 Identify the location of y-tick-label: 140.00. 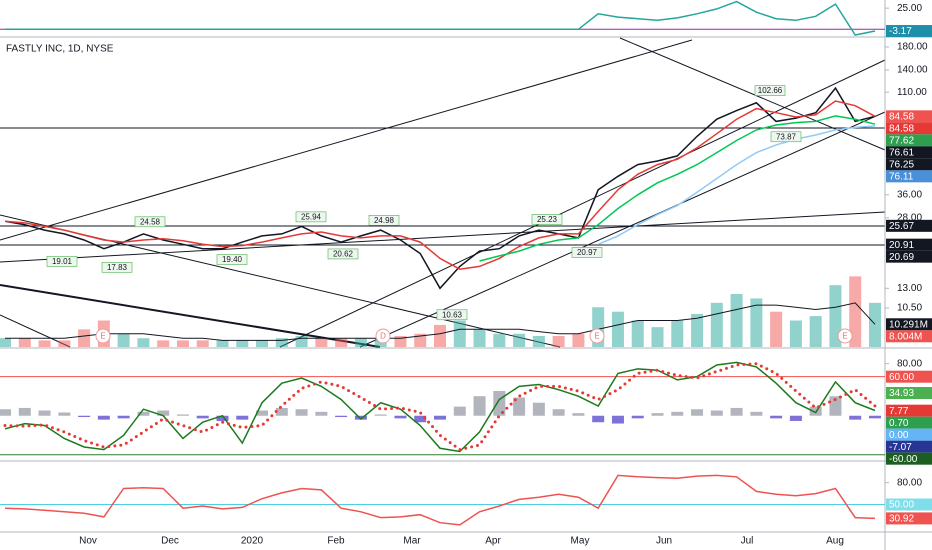
(912, 70).